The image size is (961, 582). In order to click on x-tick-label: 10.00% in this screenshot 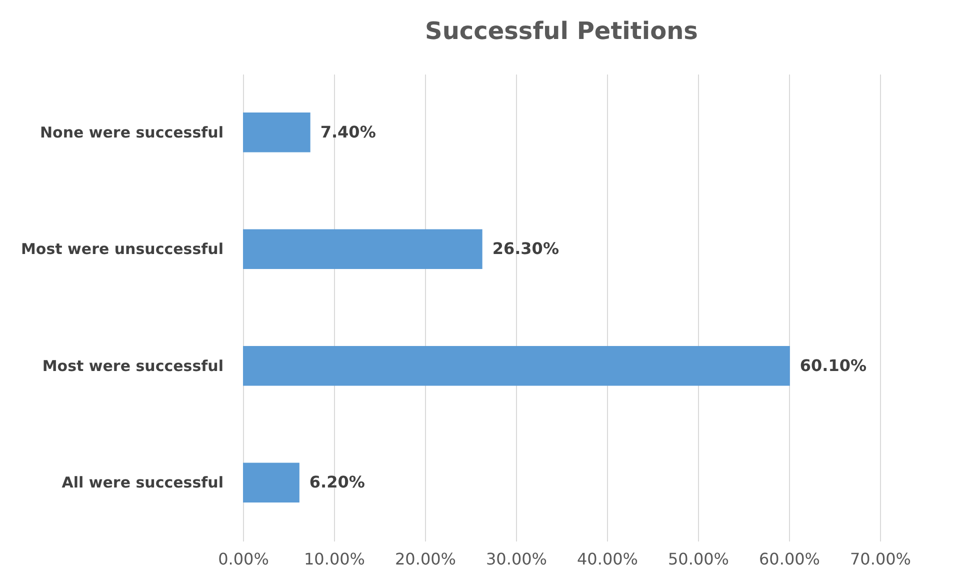, I will do `click(335, 559)`.